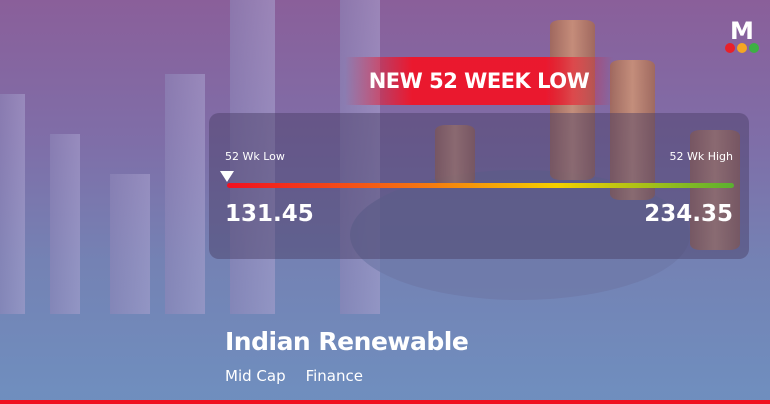  Describe the element at coordinates (269, 214) in the screenshot. I see `low-value: 131.45` at that location.